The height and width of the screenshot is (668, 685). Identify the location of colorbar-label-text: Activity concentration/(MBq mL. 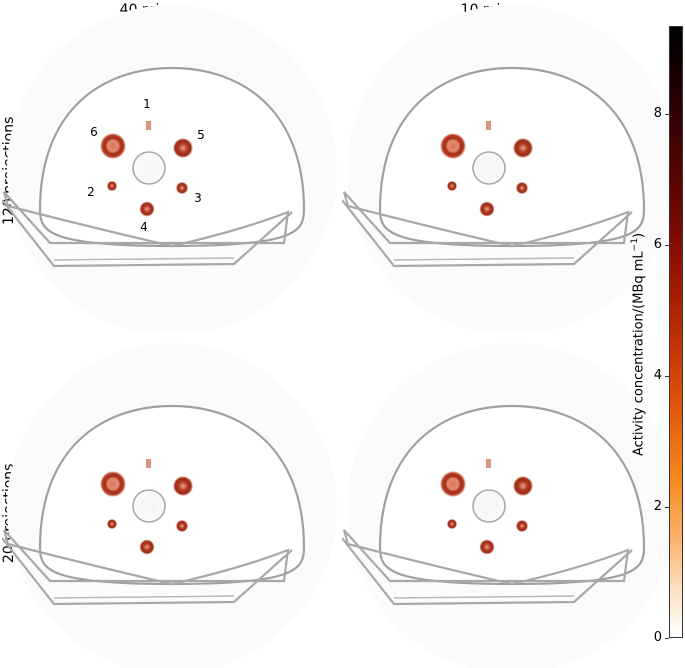
(639, 353).